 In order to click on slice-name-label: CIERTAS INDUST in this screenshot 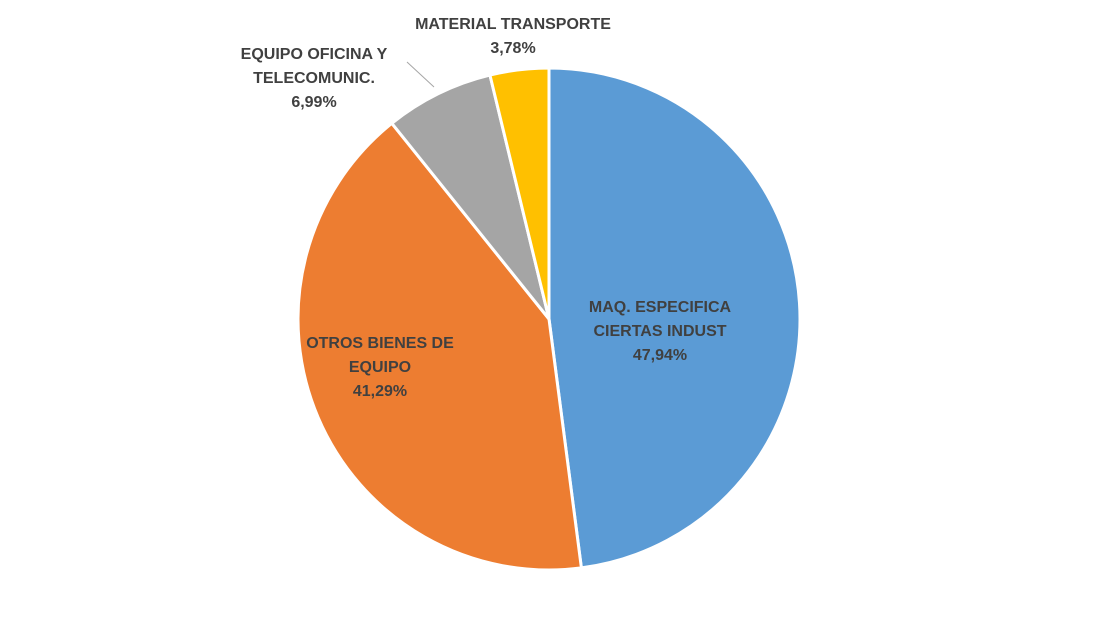, I will do `click(659, 331)`.